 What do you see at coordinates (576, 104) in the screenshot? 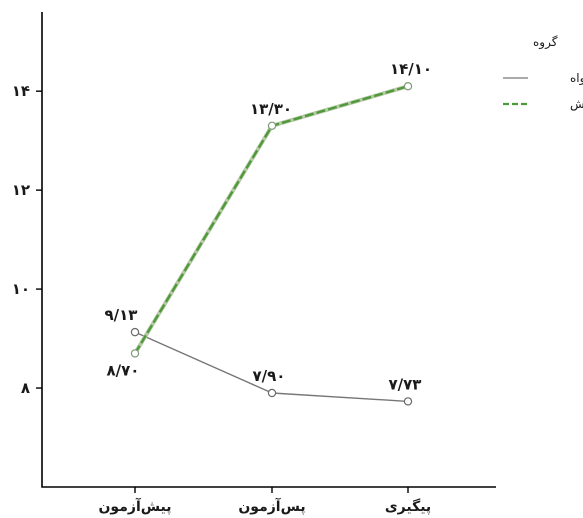
I see `legend-label: آزمایش` at bounding box center [576, 104].